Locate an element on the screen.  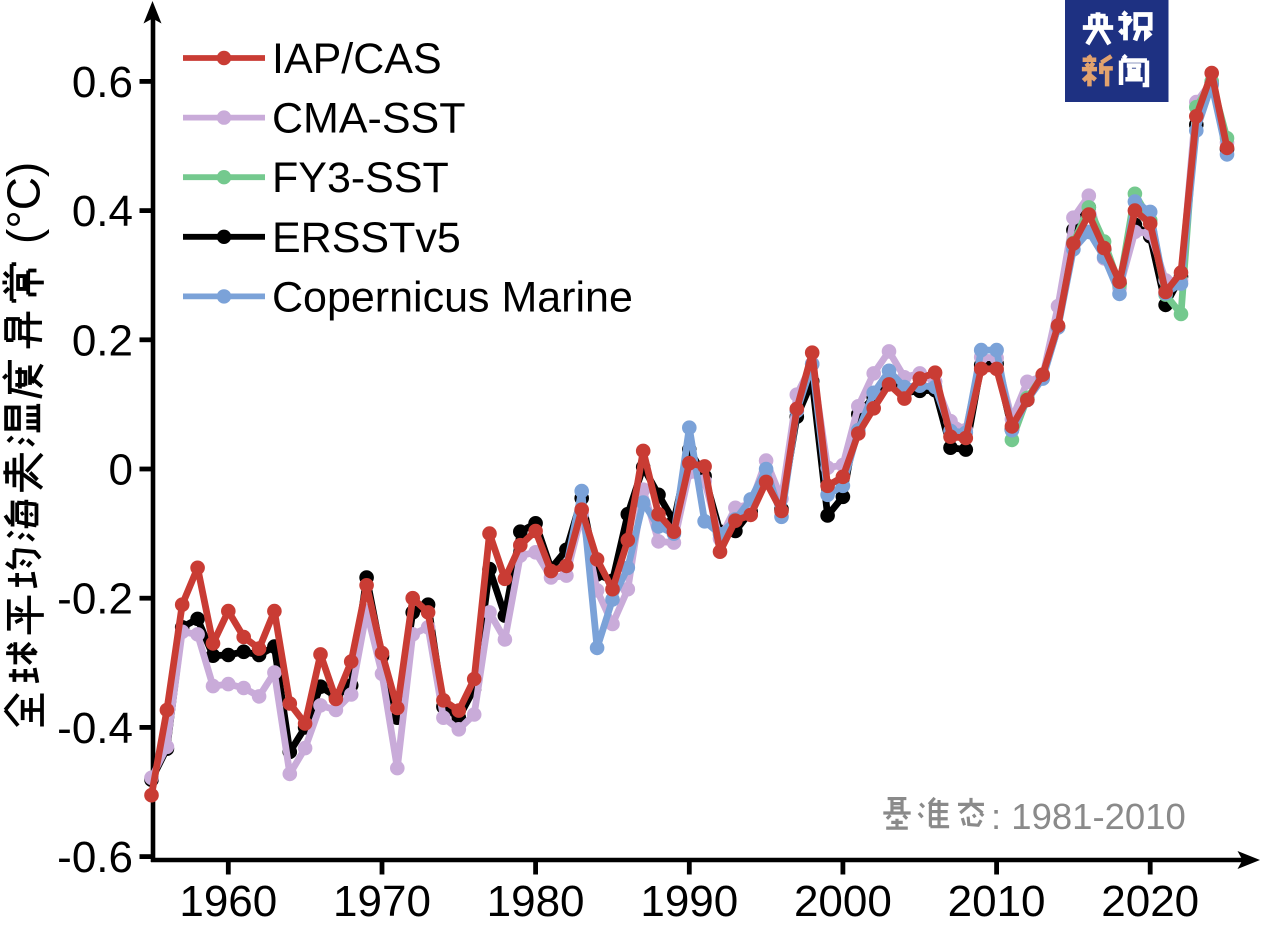
svg-text: 2000 is located at coordinates (843, 901).